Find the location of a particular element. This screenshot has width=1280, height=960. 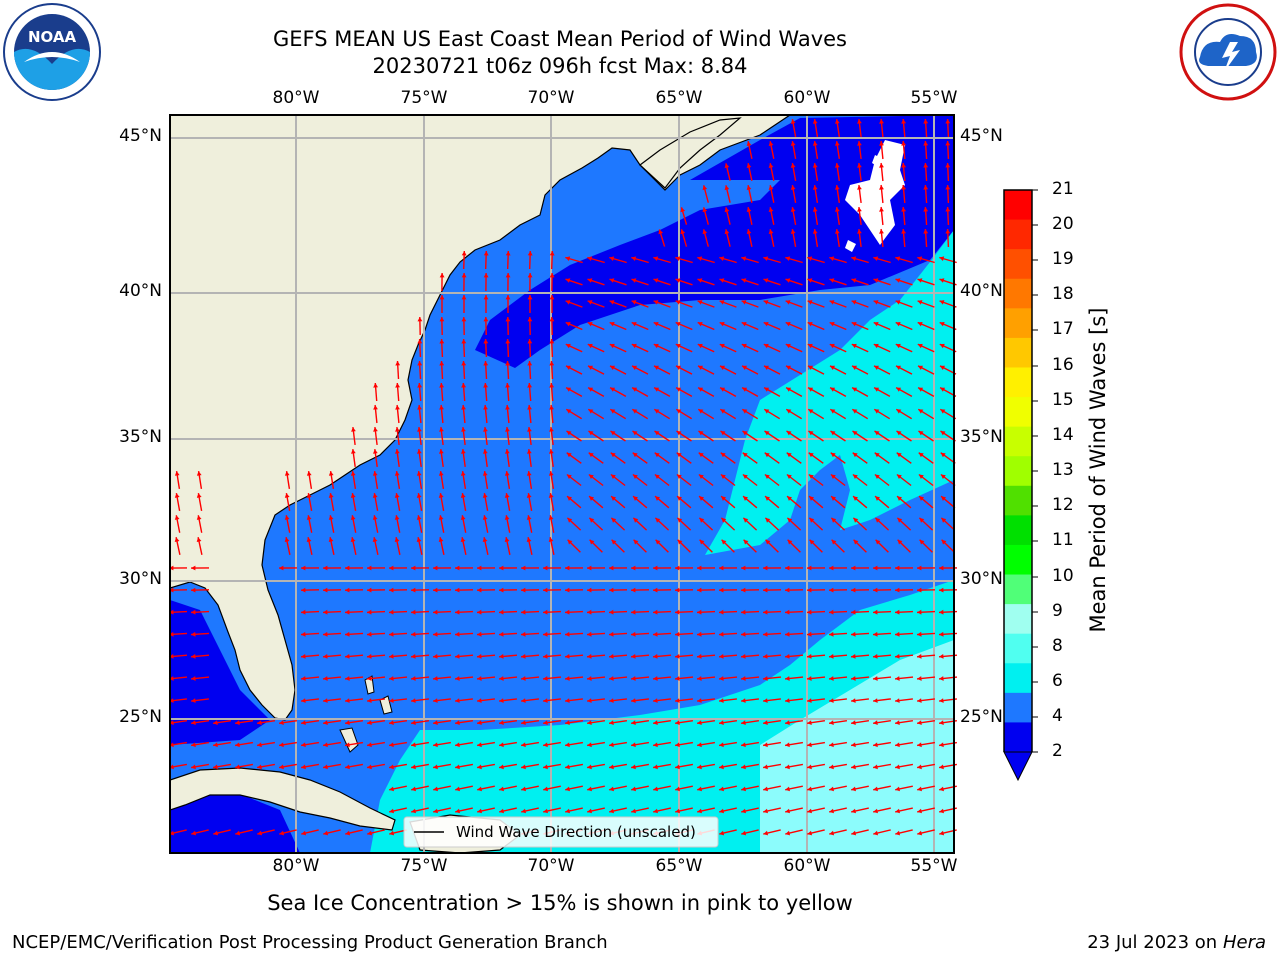

lon-tick-top-70w: 70°W is located at coordinates (551, 98).